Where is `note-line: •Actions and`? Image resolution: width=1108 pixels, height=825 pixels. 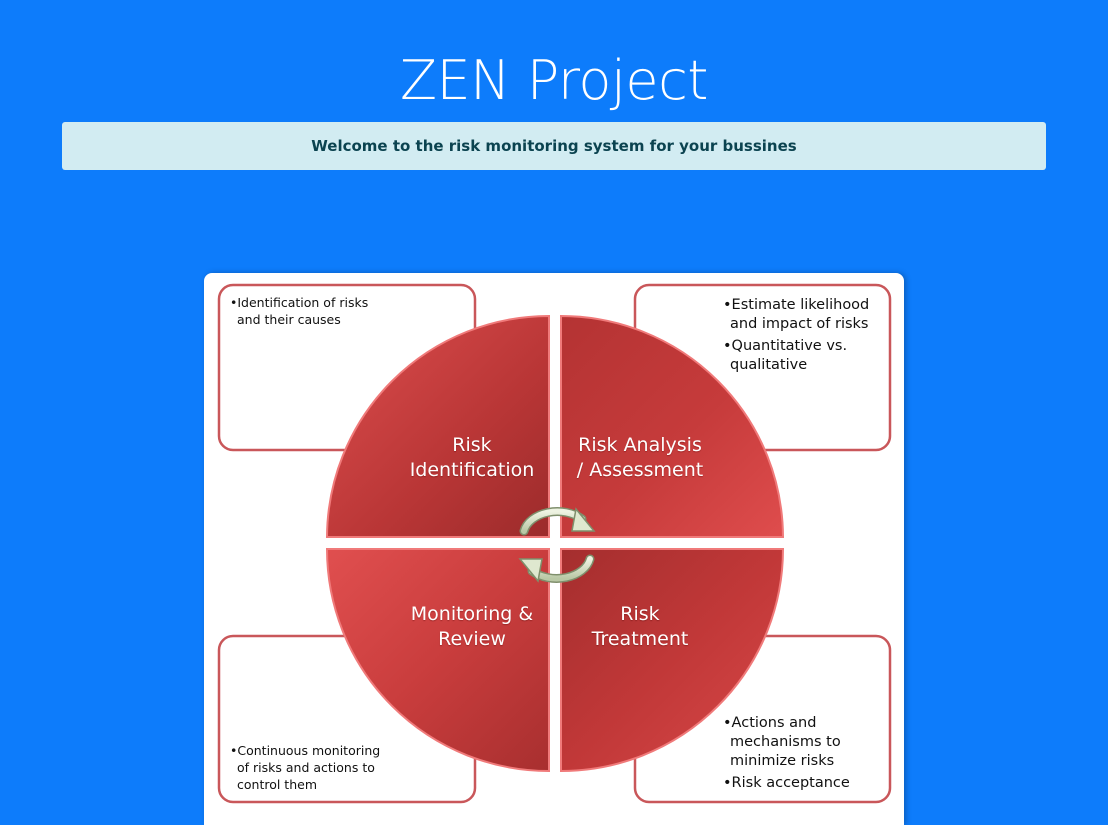
note-line: •Actions and is located at coordinates (770, 723).